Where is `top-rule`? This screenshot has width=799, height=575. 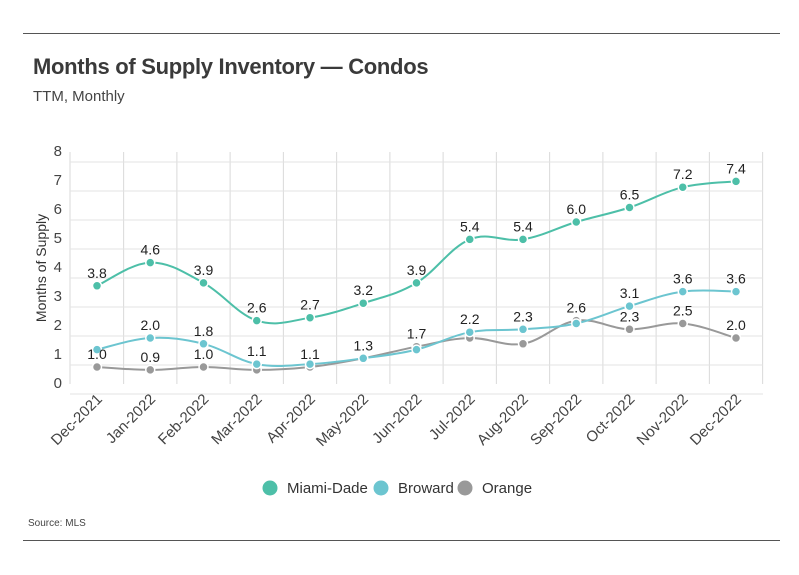
top-rule is located at coordinates (401, 33).